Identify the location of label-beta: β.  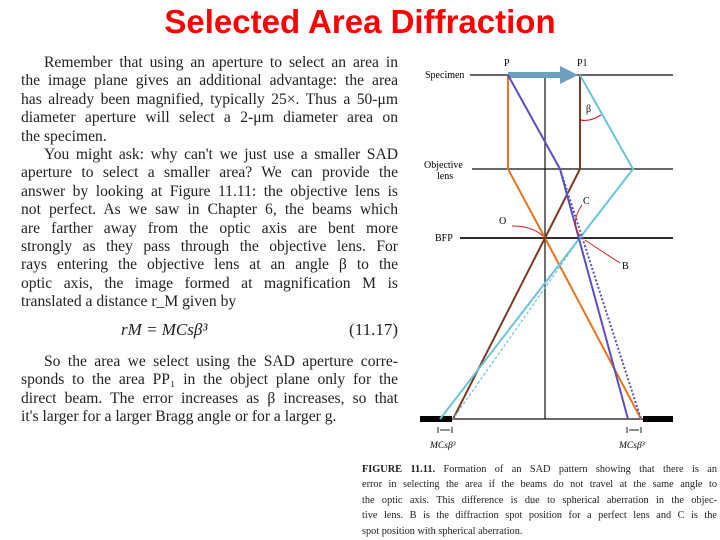
(588, 109).